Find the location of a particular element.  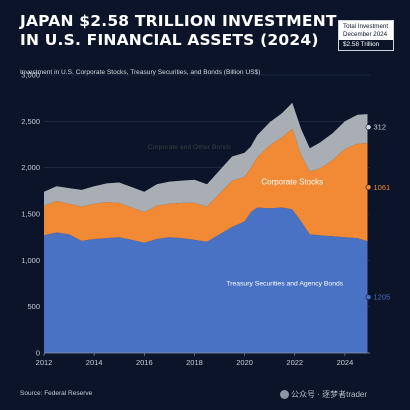

y-tick-label: 3,000 is located at coordinates (30, 75).